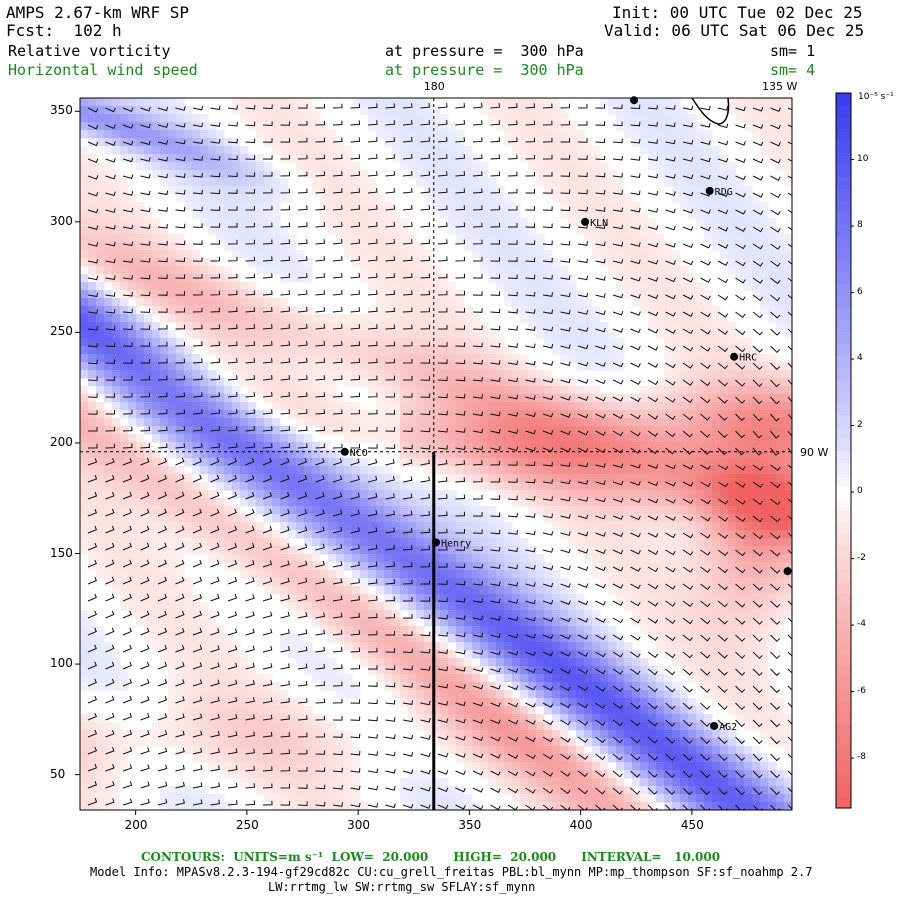  I want to click on init-time: Init: 00 UTC Tue 02 Dec 25, so click(737, 12).